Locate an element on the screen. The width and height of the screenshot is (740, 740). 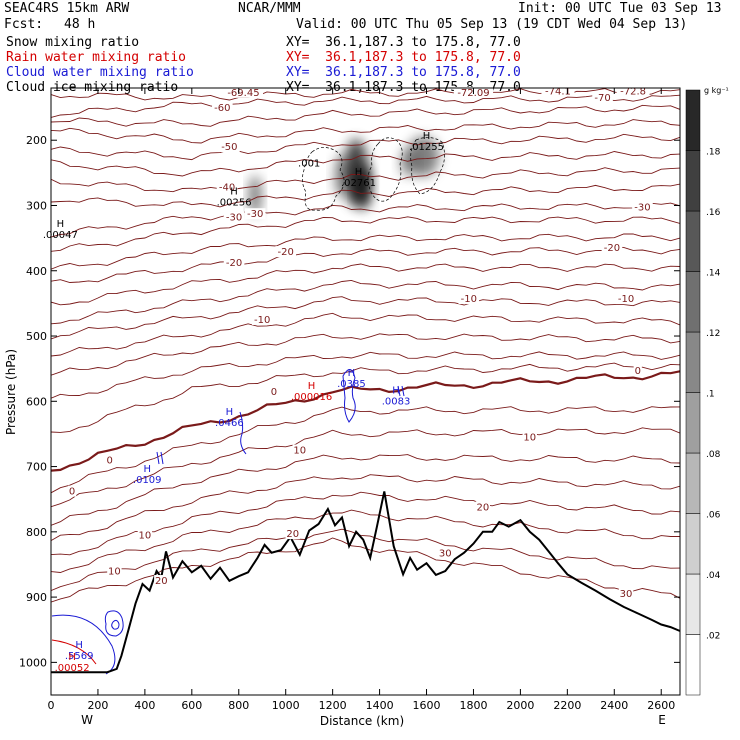
y-tick-label: 800 is located at coordinates (36, 532).